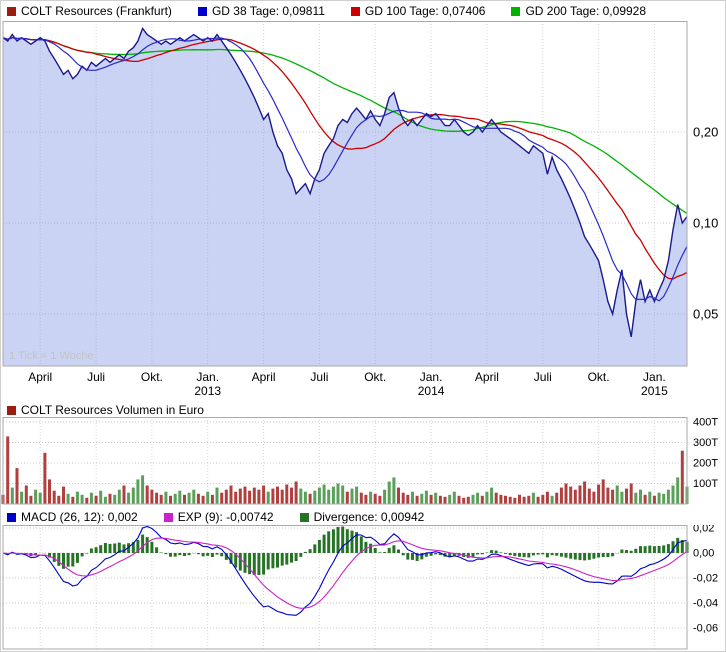  I want to click on exp-label: EXP (9): -0,00742, so click(225, 517).